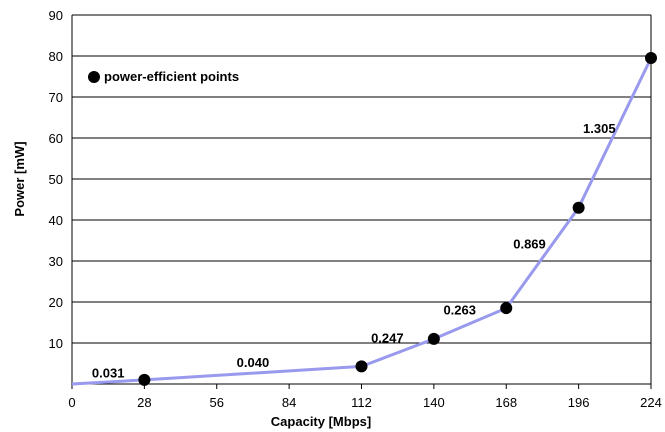 This screenshot has width=665, height=432. I want to click on data-label: 0.031, so click(108, 373).